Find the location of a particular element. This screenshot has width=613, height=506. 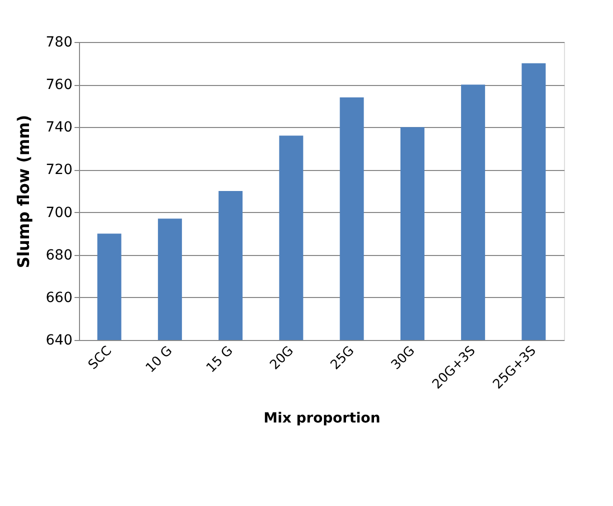

y-tick-label: 780 is located at coordinates (59, 42).